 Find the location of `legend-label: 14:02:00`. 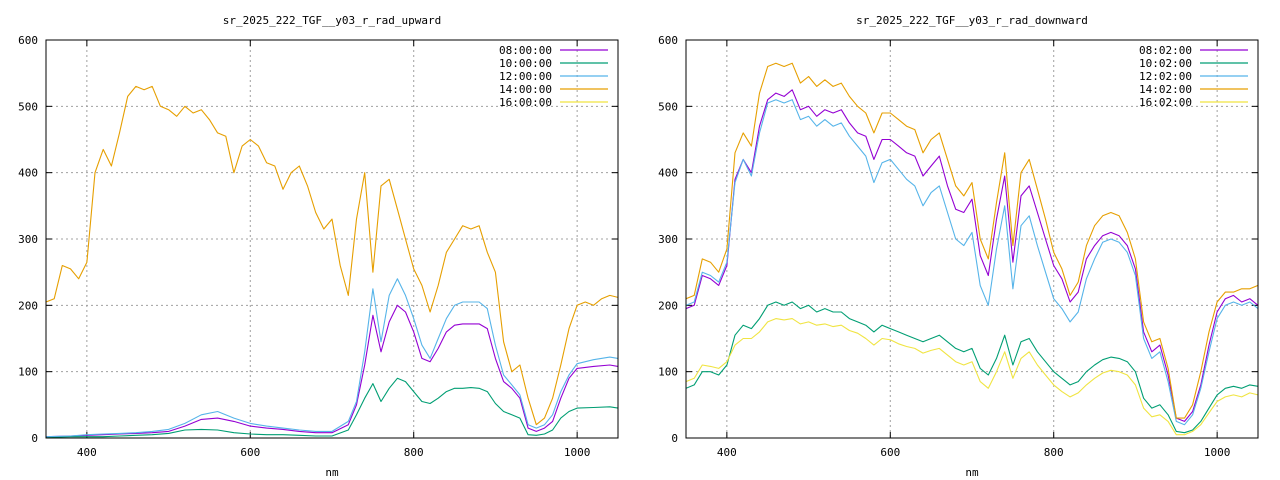

legend-label: 14:02:00 is located at coordinates (1165, 89).